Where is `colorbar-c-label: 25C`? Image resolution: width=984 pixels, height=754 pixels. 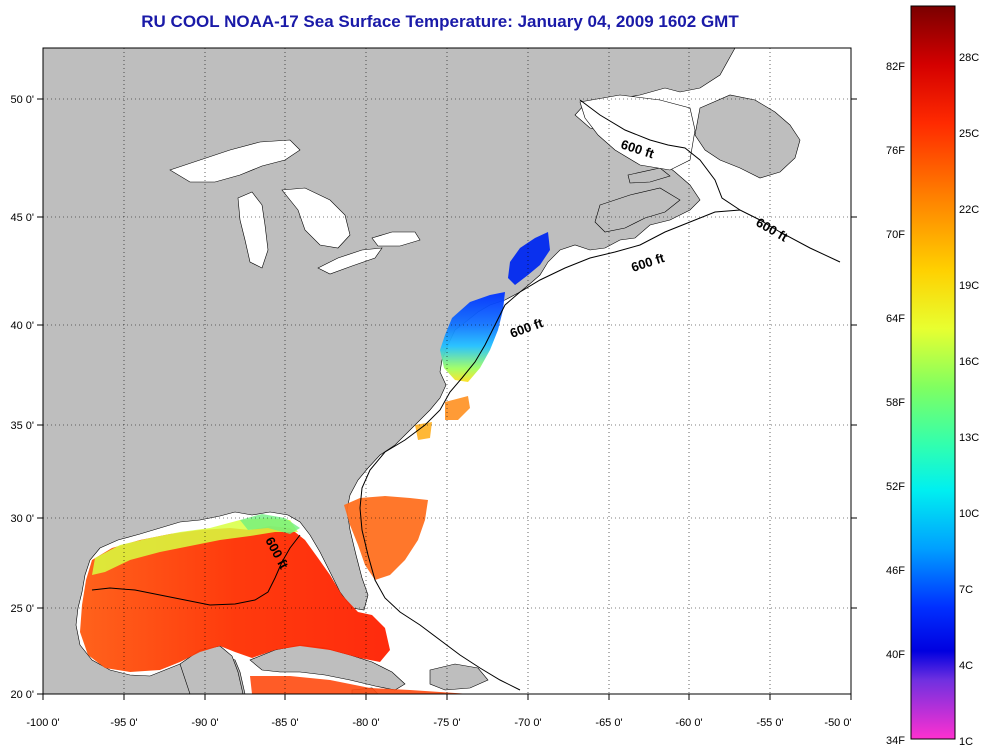
colorbar-c-label: 25C is located at coordinates (969, 134).